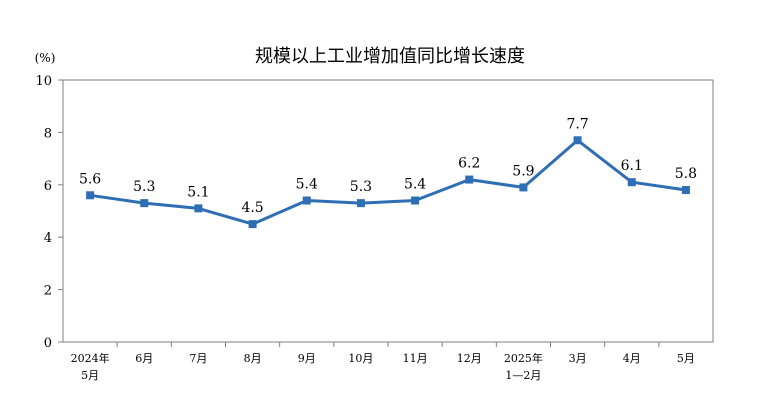 This screenshot has width=779, height=417. What do you see at coordinates (686, 174) in the screenshot?
I see `data-label: 5.8` at bounding box center [686, 174].